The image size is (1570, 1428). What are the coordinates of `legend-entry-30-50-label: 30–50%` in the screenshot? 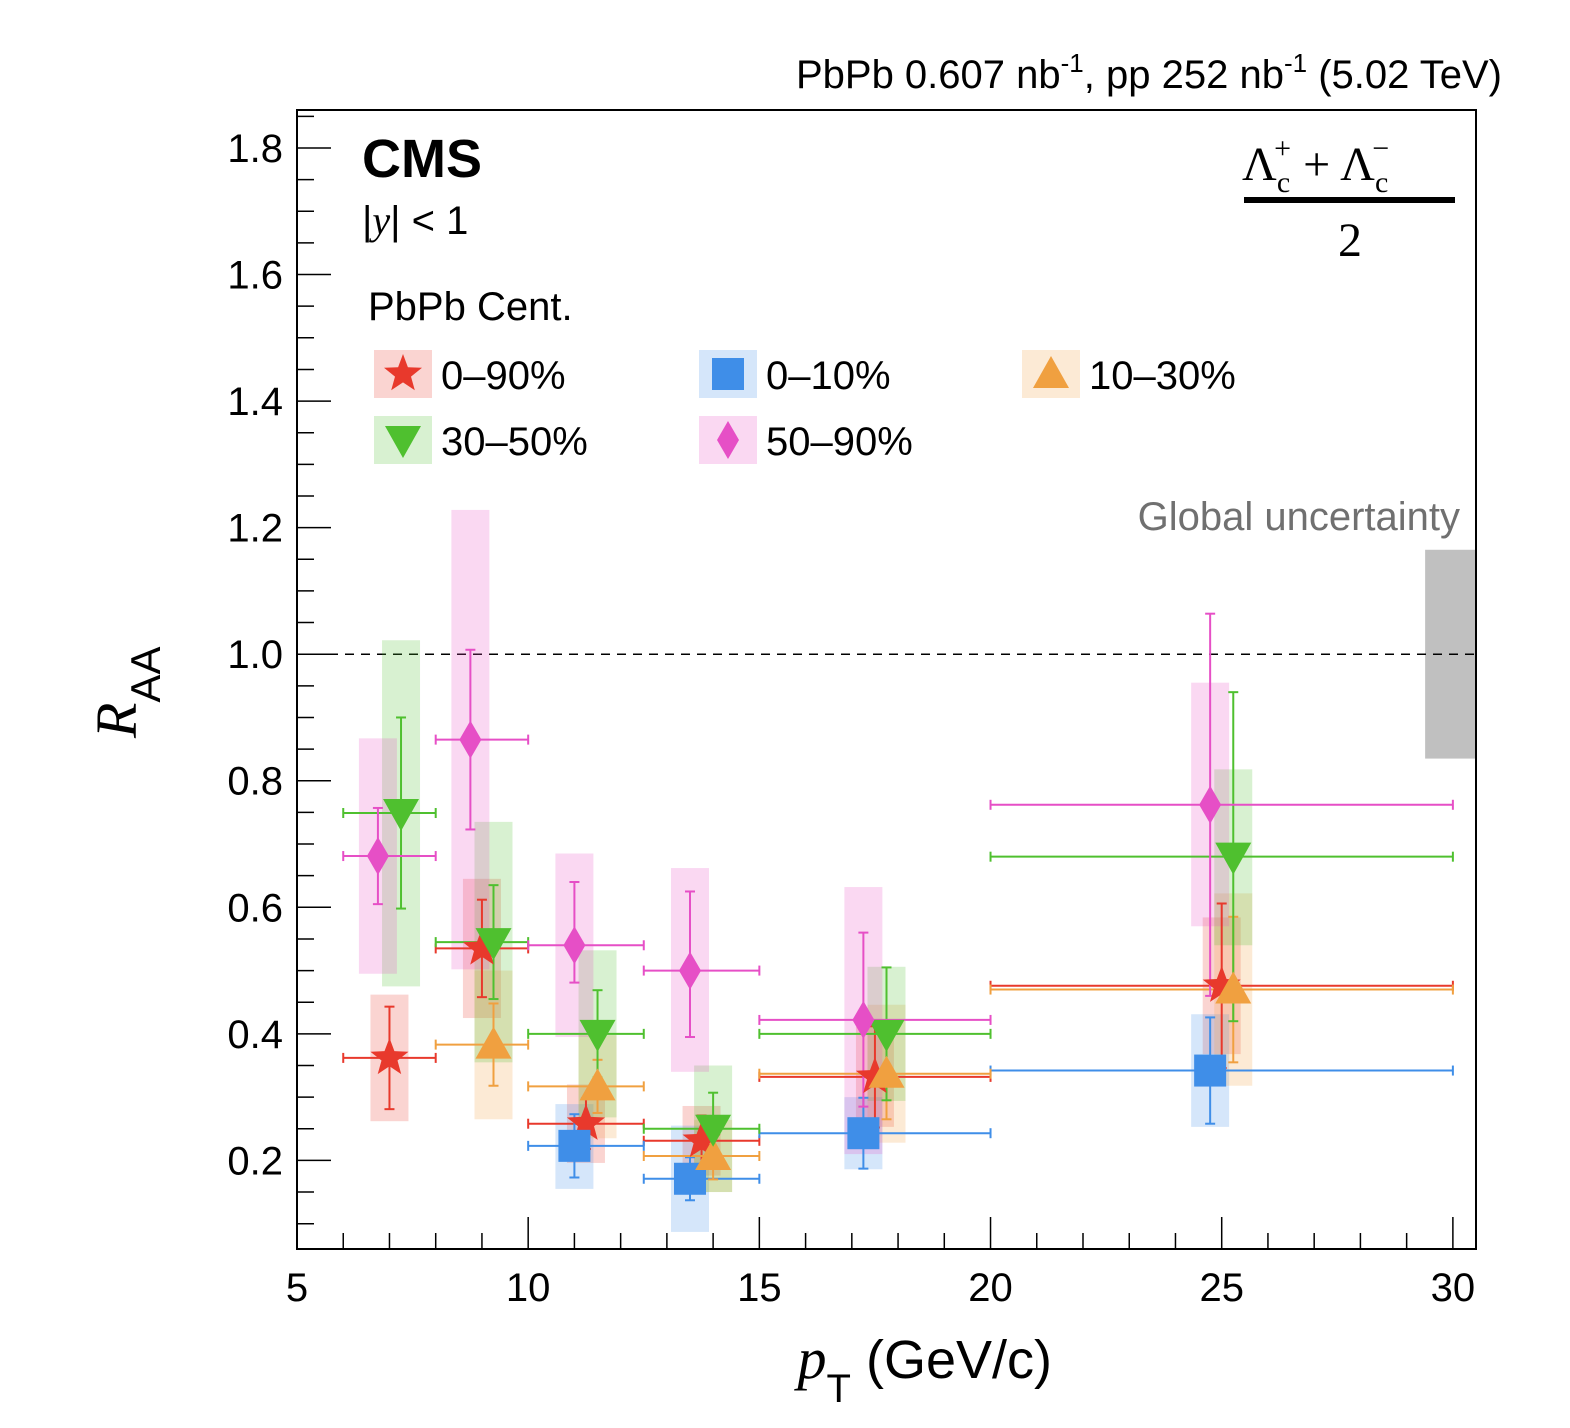 It's located at (514, 442).